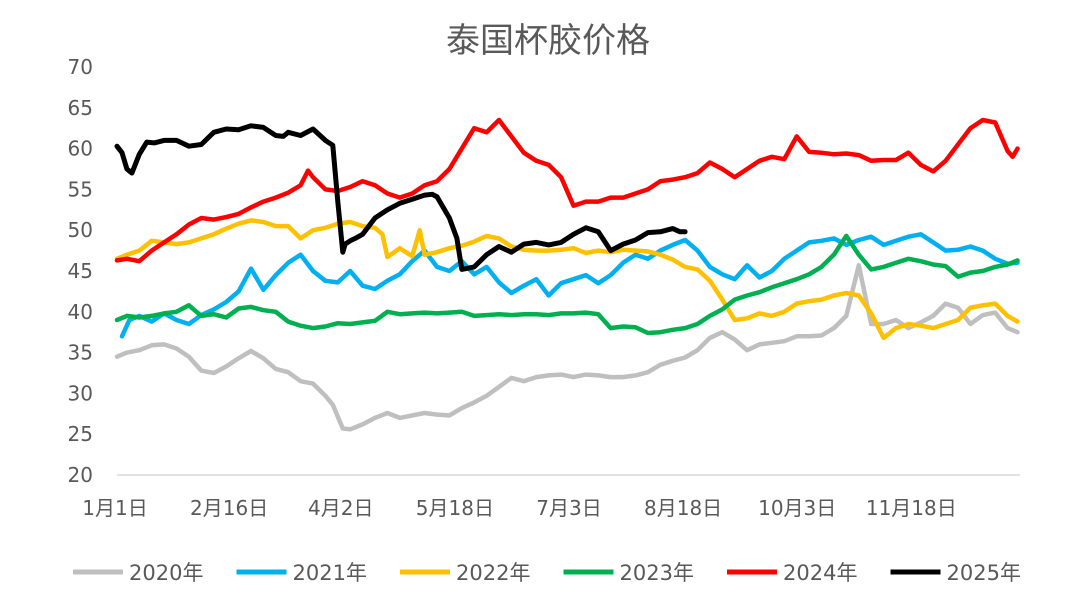 The width and height of the screenshot is (1080, 599). What do you see at coordinates (547, 573) in the screenshot?
I see `legend: 2020年 2021年 2022年 2023年 2024年 2025年` at bounding box center [547, 573].